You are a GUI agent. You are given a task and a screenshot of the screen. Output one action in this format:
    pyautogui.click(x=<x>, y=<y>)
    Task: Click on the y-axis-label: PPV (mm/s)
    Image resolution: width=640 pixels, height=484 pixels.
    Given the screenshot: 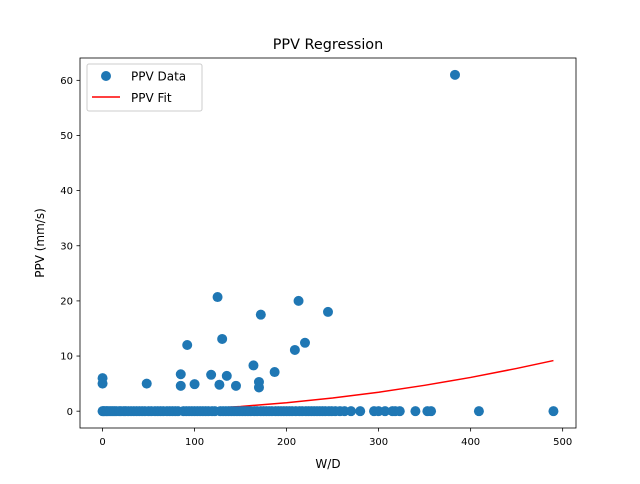 What is the action you would take?
    pyautogui.click(x=40, y=243)
    